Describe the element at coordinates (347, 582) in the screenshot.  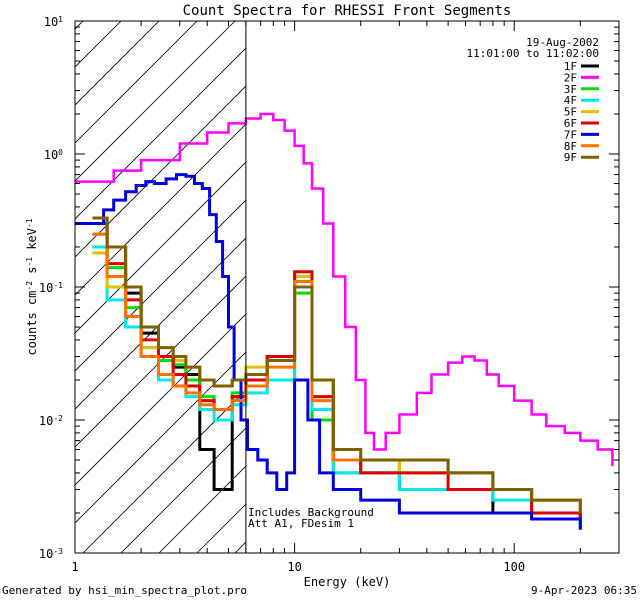
I see `x-axis-label: Energy (keV)` at that location.